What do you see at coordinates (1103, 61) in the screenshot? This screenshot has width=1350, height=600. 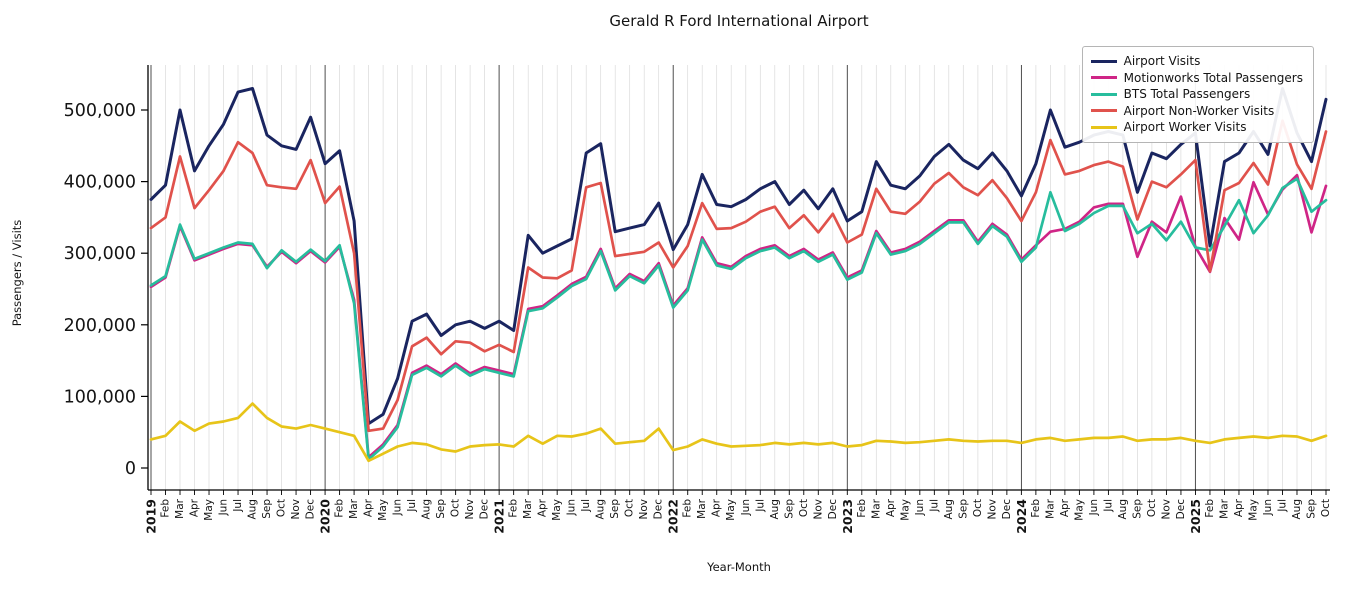 I see `legend-line-swatch-airport-visits` at bounding box center [1103, 61].